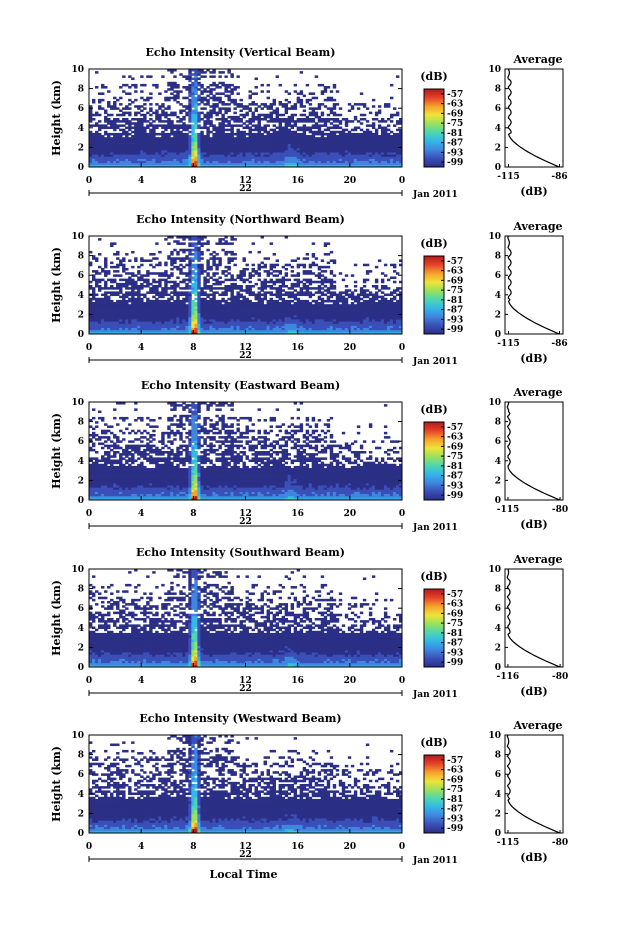 This screenshot has width=621, height=929. I want to click on y-tick-label: 8, so click(81, 590).